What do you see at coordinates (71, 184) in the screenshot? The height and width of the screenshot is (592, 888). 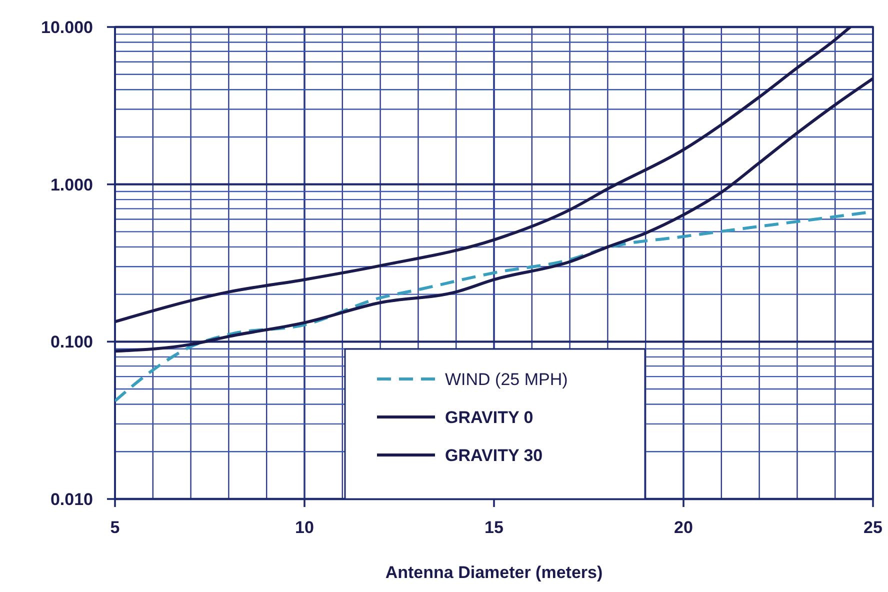 I see `y-tick-label: 1.000` at bounding box center [71, 184].